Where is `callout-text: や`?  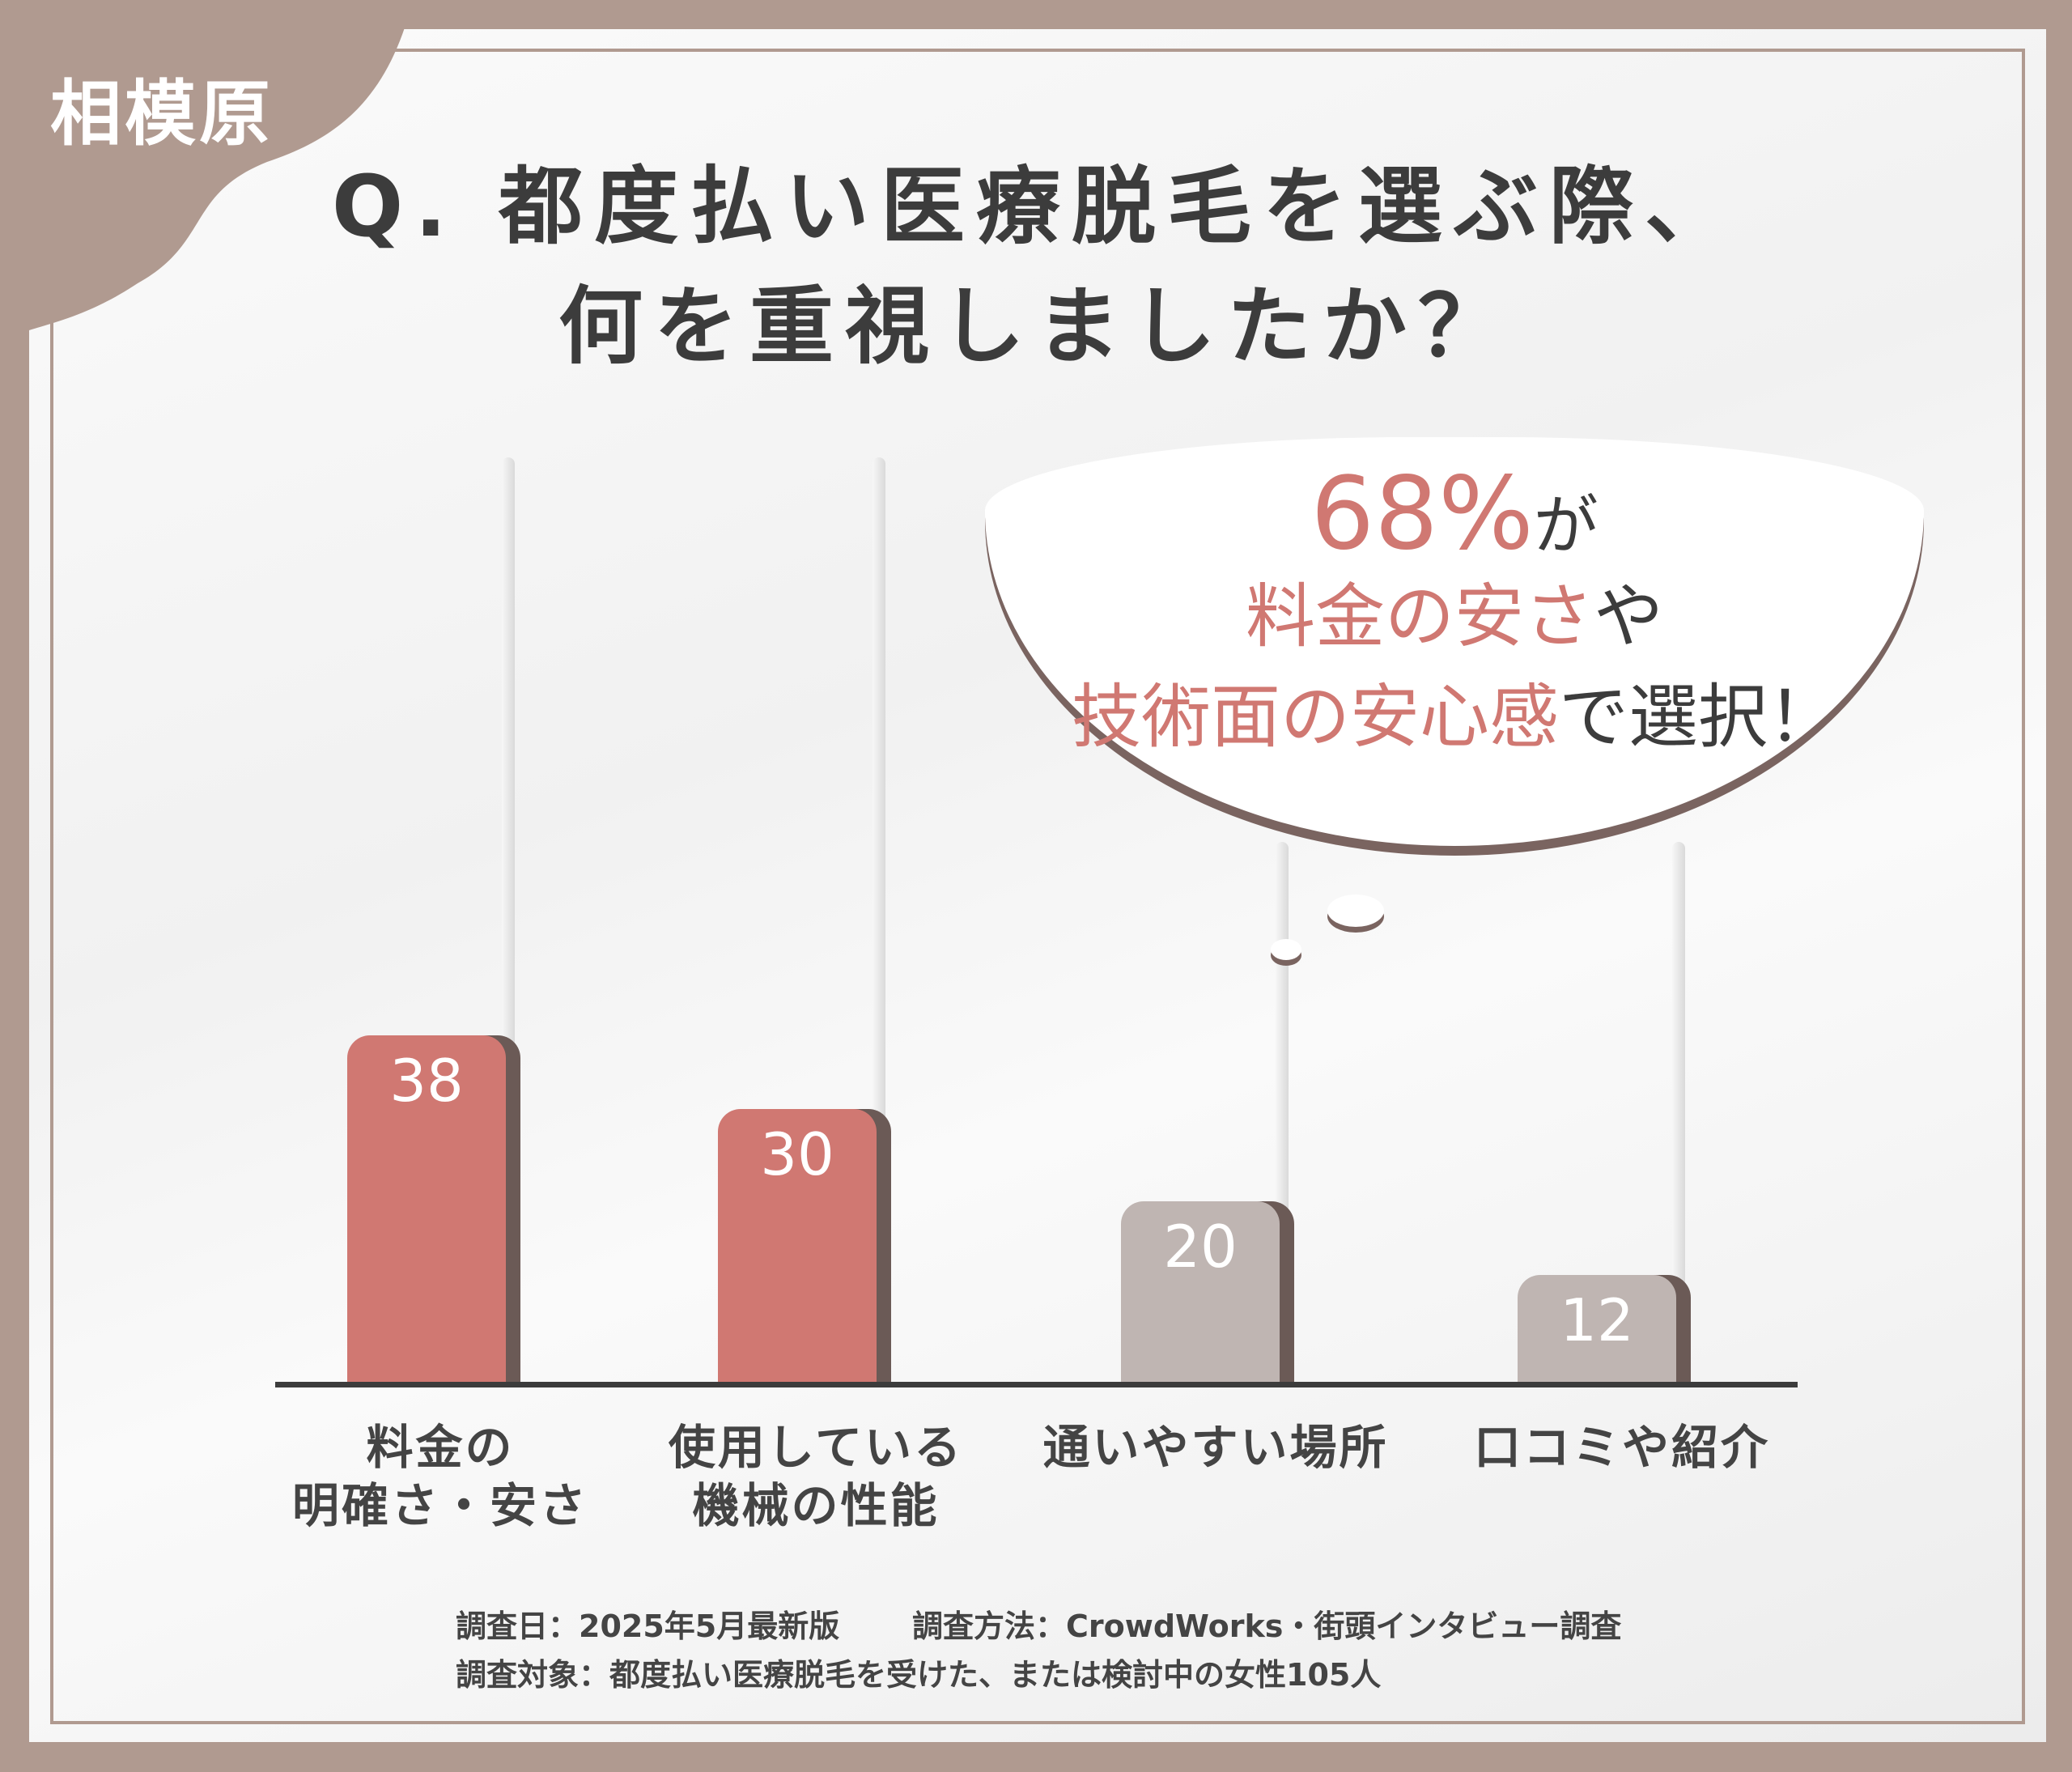 callout-text: や is located at coordinates (1628, 616).